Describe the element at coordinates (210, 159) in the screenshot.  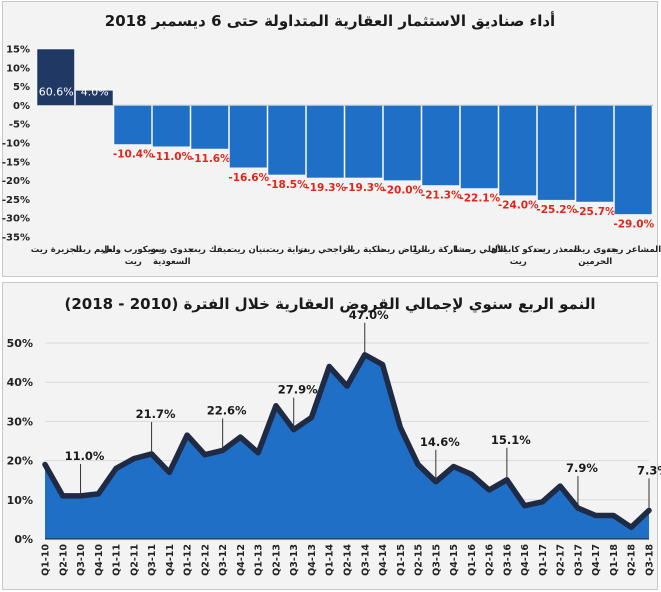
I see `bar-data-label: -11.6%` at that location.